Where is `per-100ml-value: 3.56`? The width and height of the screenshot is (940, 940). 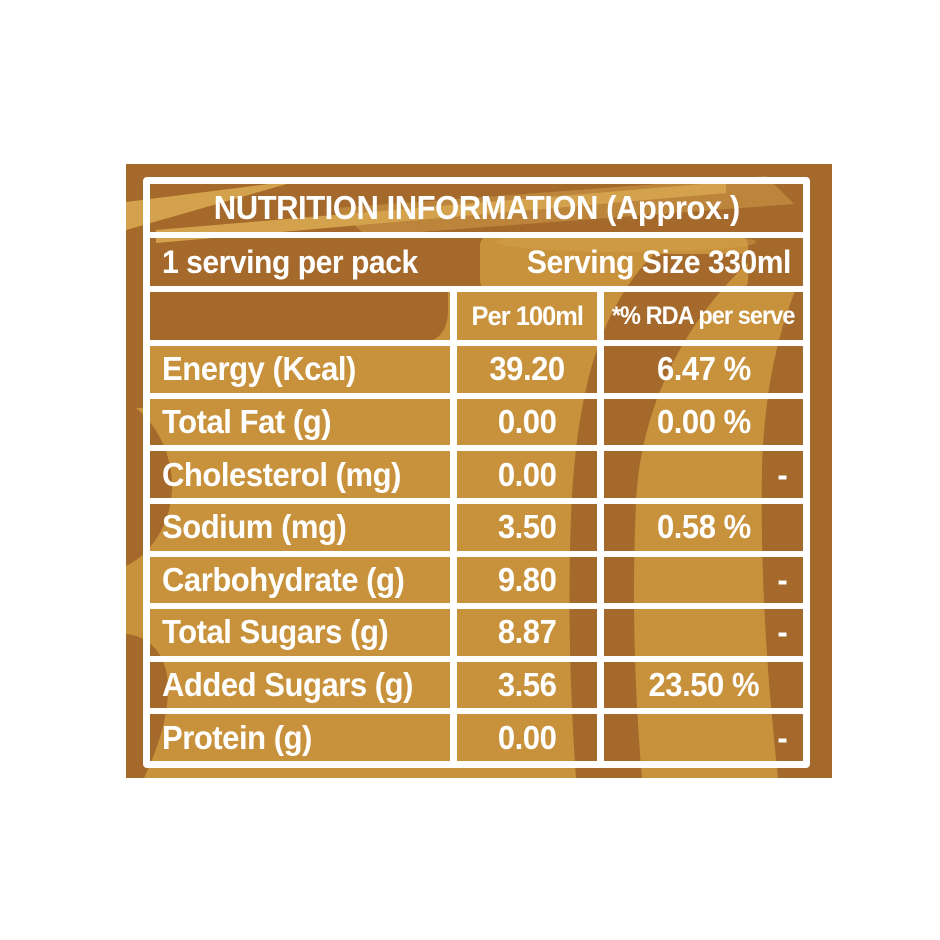
per-100ml-value: 3.56 is located at coordinates (527, 685).